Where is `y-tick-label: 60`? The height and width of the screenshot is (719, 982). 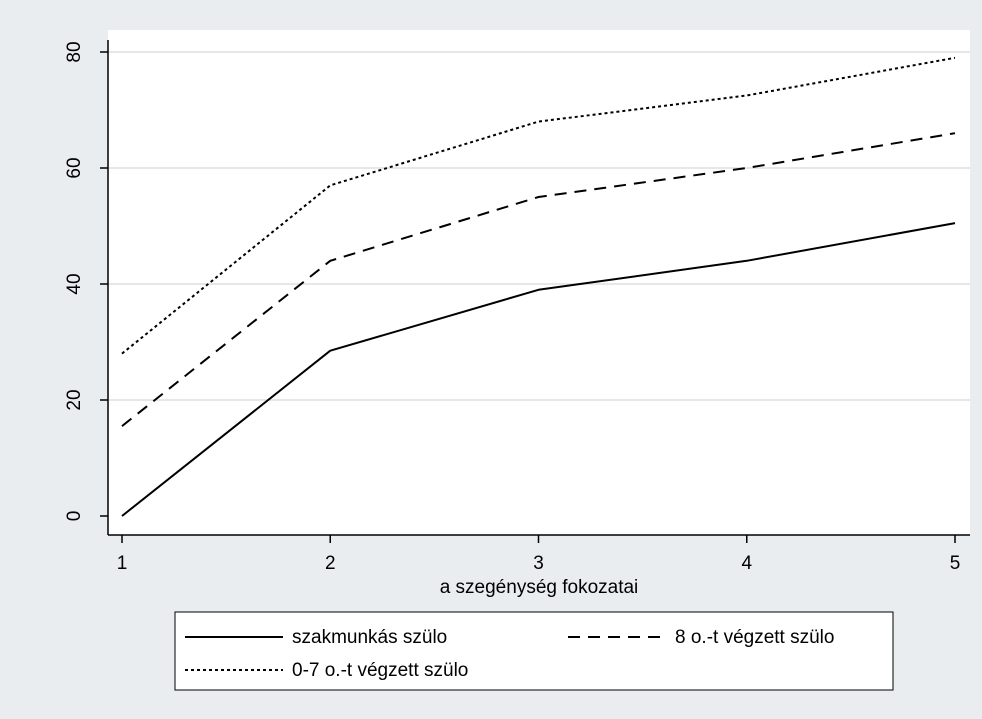
y-tick-label: 60 is located at coordinates (74, 167).